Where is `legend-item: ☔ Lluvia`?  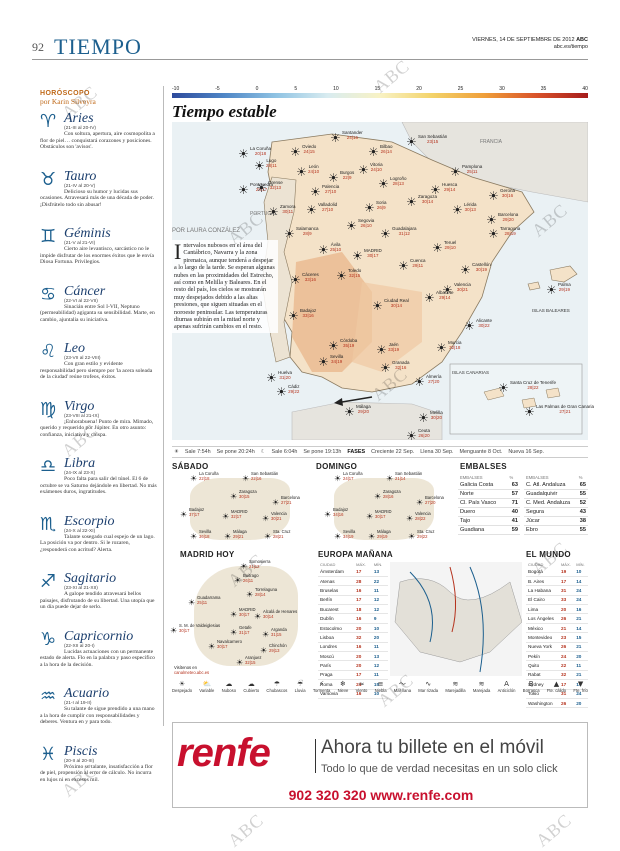
legend-item: ☔ Lluvia is located at coordinates (300, 688).